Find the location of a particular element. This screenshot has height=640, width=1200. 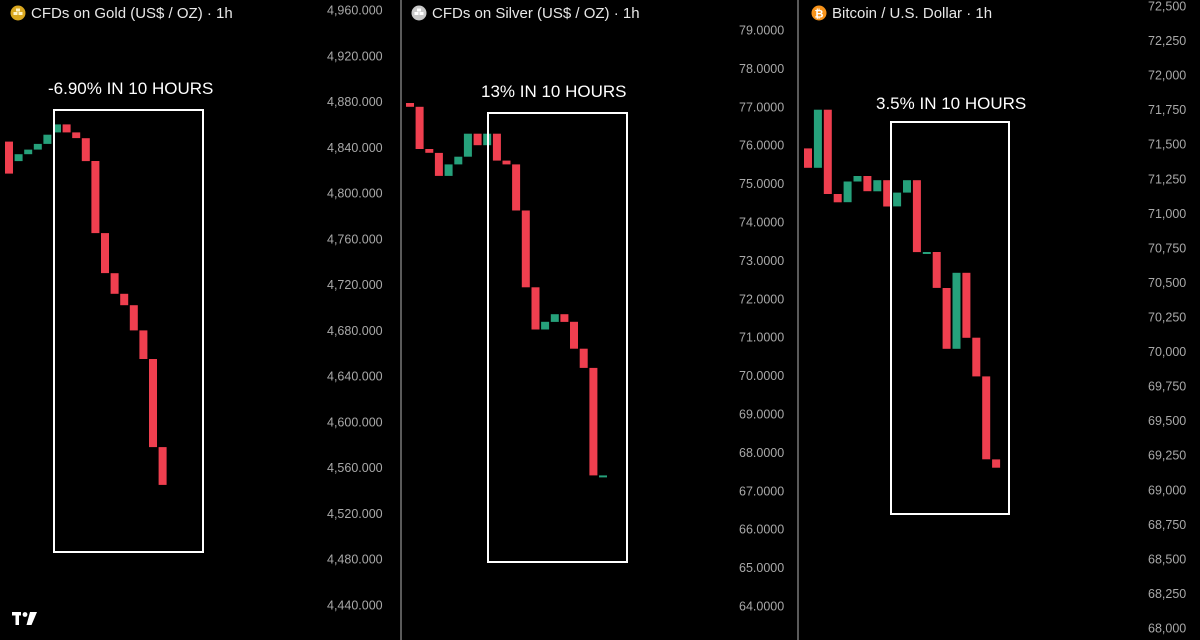

bitcoin-annotation: 3.5% IN 10 HOURS is located at coordinates (951, 103).